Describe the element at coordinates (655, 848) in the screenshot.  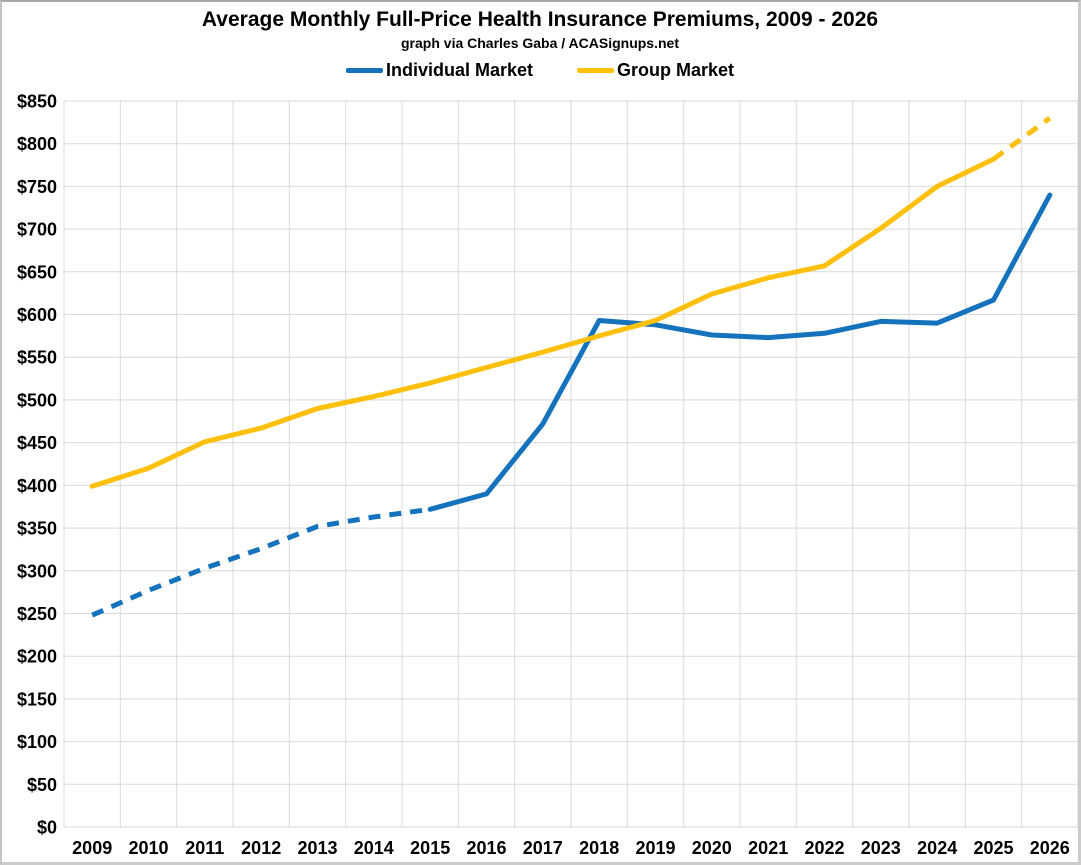
I see `x-tick-label: 2019` at that location.